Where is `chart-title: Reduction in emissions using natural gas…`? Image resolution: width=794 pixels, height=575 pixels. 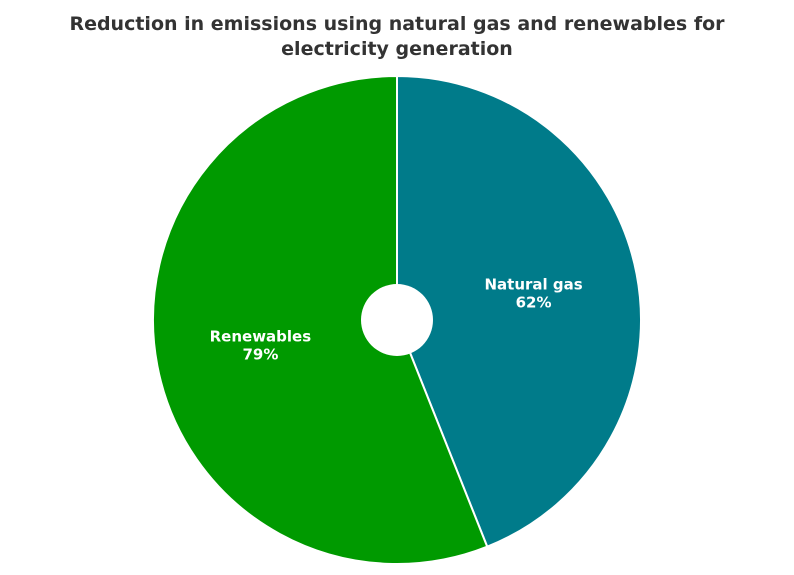
chart-title: Reduction in emissions using natural gas… is located at coordinates (397, 36).